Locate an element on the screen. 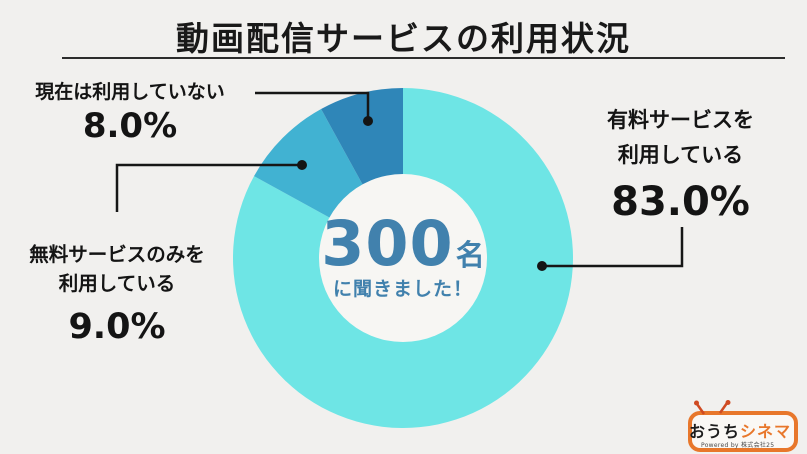 Image resolution: width=807 pixels, height=454 pixels. callout-free-only-label-line2: 利用している is located at coordinates (117, 283).